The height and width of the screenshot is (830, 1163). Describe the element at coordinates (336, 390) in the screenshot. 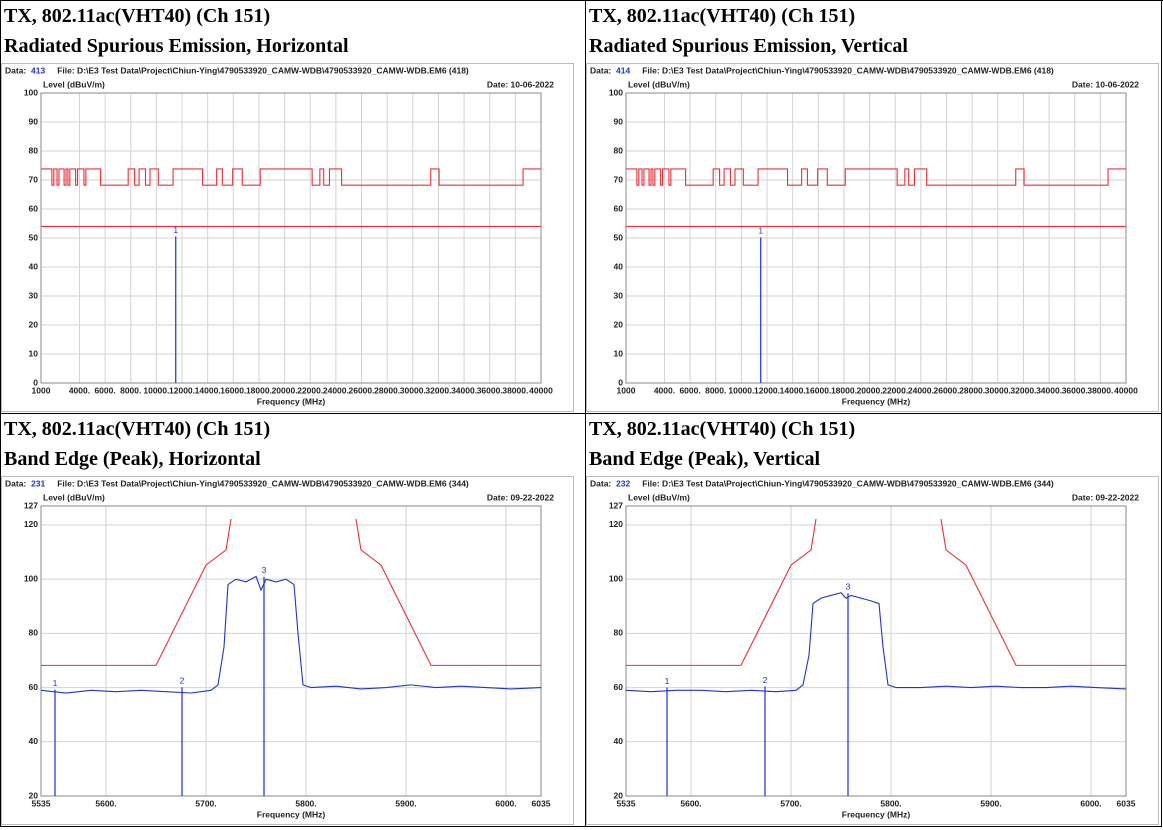

I see `x-tick-label: 24000.` at that location.